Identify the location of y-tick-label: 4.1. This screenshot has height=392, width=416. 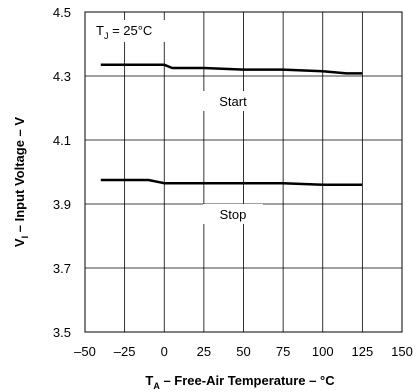
(62, 140).